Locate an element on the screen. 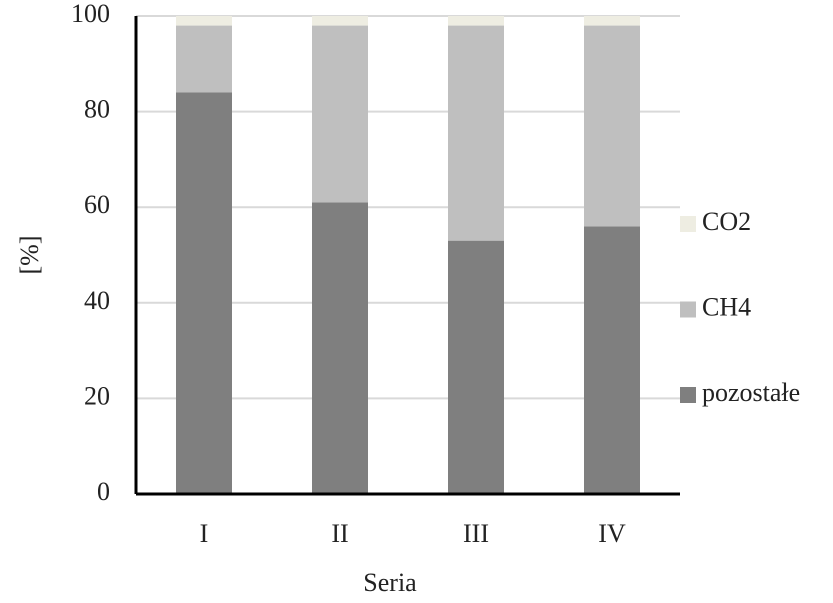 The height and width of the screenshot is (603, 833). y-tick-label: 40 is located at coordinates (97, 300).